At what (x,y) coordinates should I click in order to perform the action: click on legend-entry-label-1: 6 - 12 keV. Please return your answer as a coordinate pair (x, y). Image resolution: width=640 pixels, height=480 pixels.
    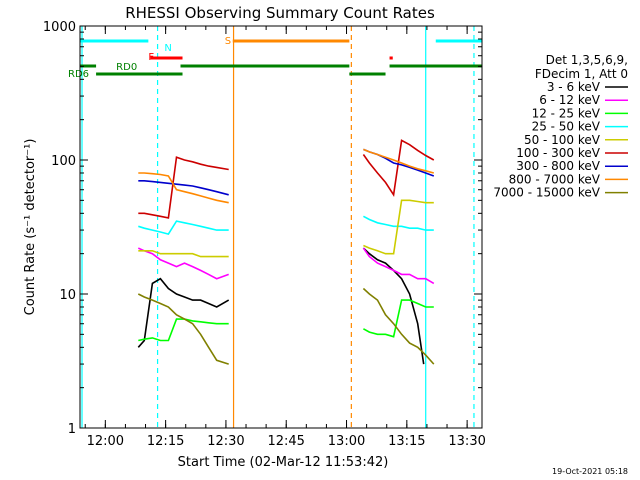
    Looking at the image, I should click on (570, 100).